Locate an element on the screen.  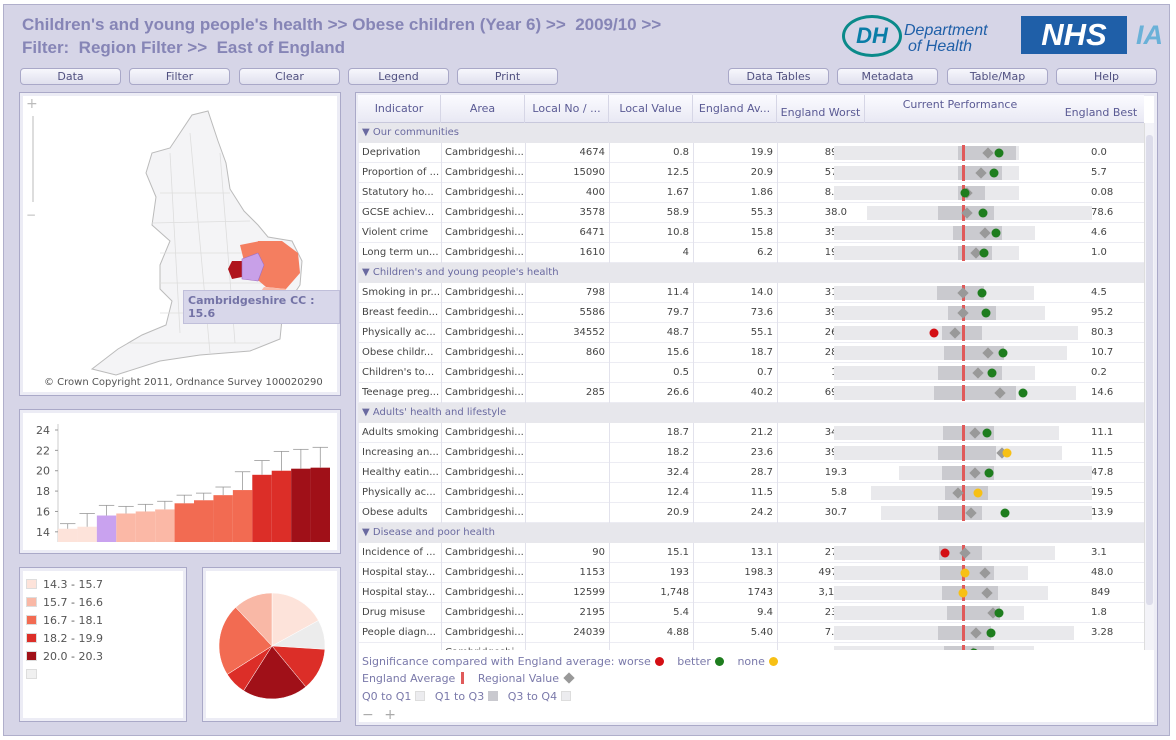
print-button: Print is located at coordinates (507, 76).